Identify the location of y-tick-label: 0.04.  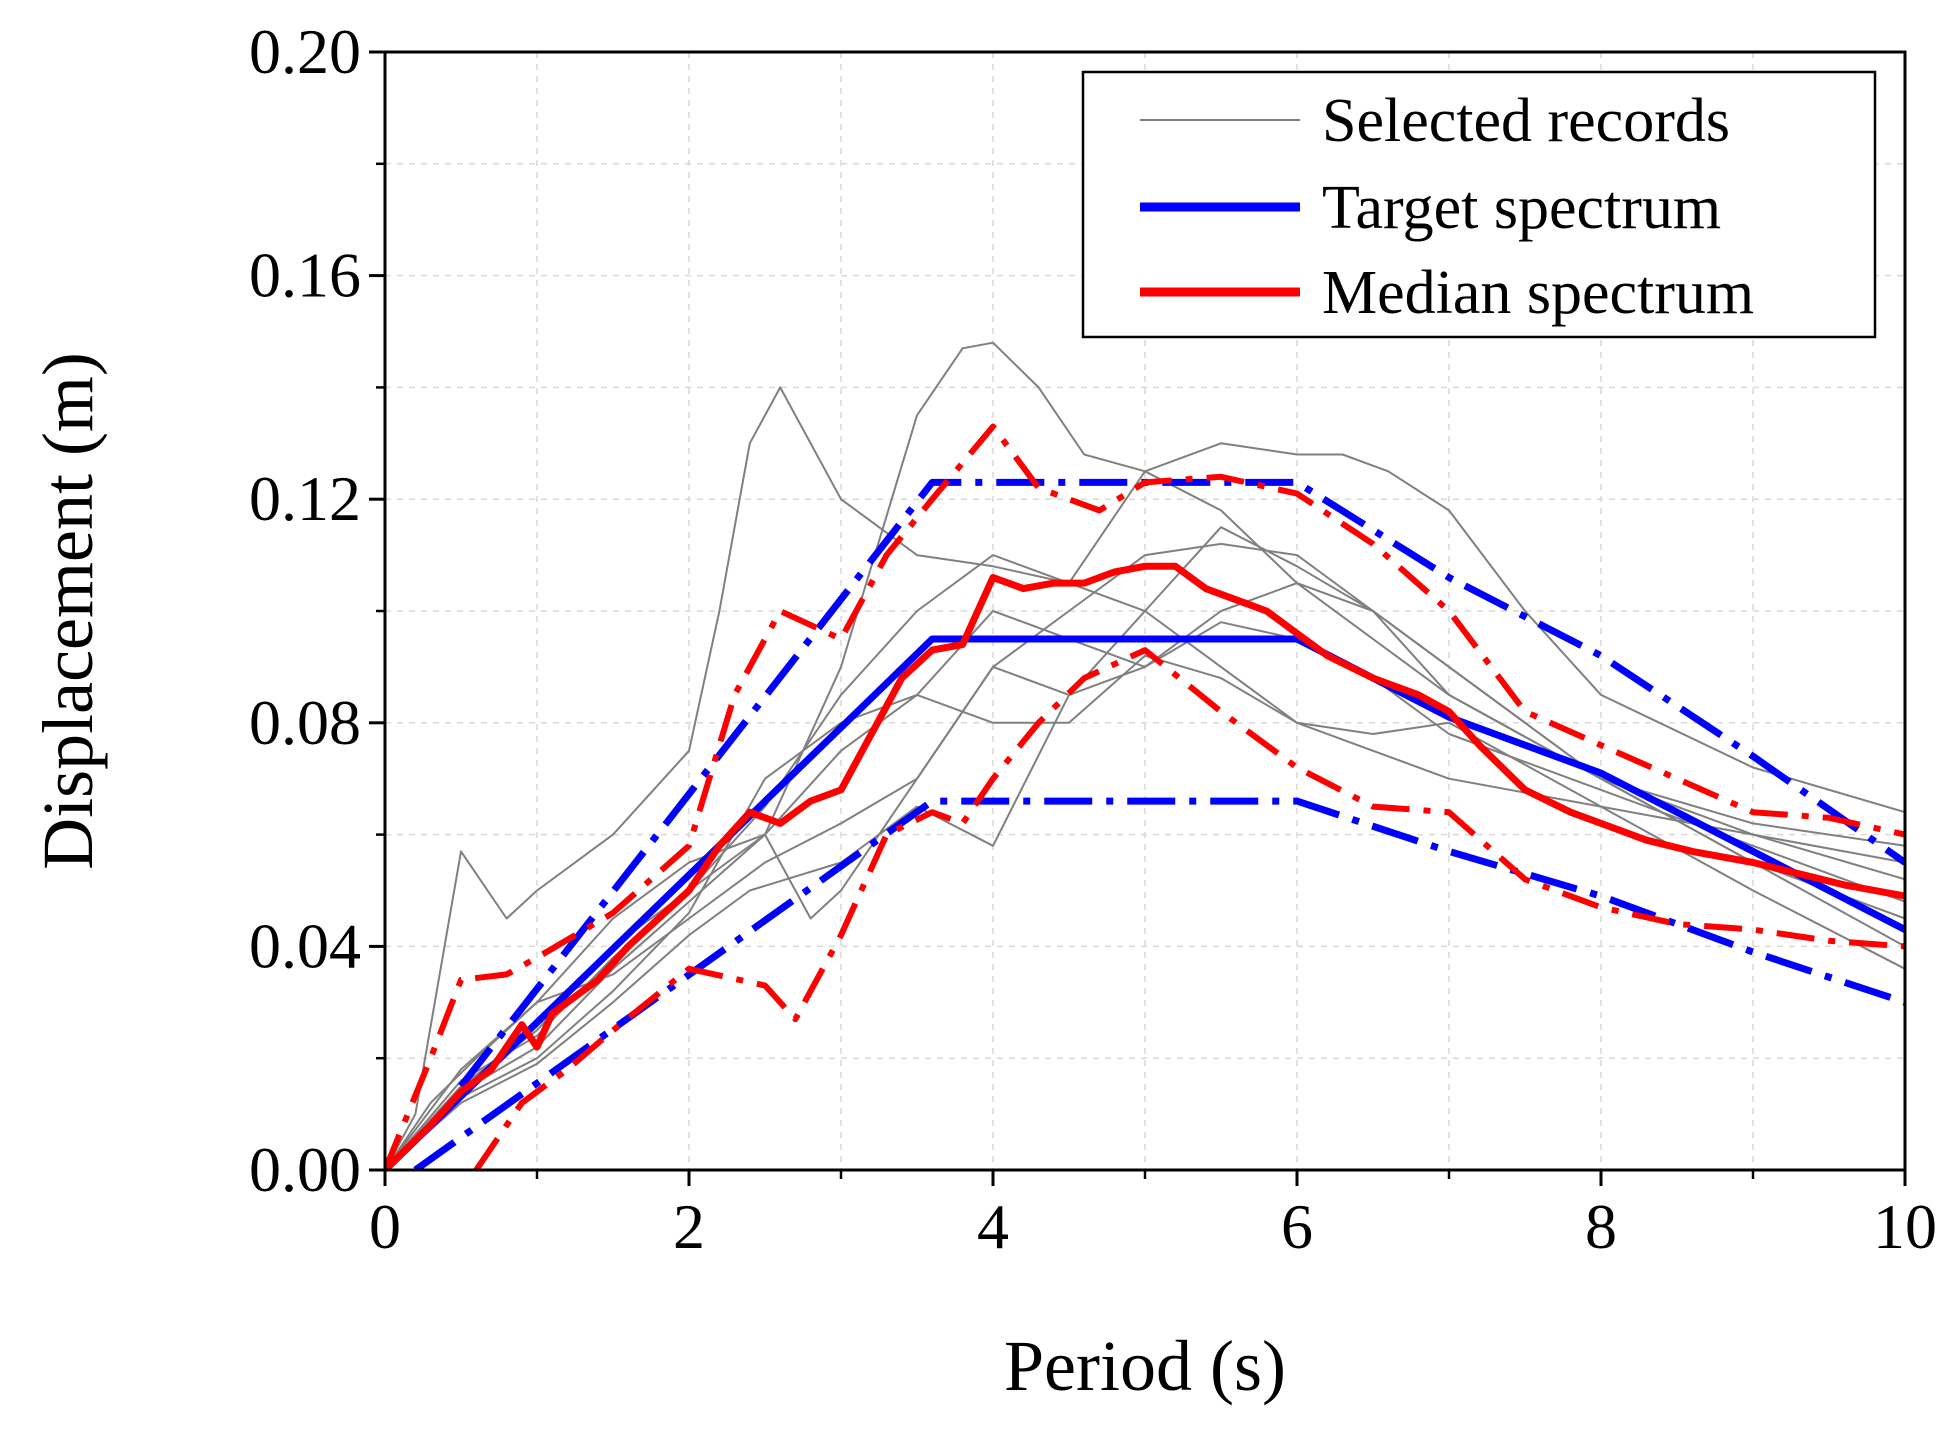
(305, 945).